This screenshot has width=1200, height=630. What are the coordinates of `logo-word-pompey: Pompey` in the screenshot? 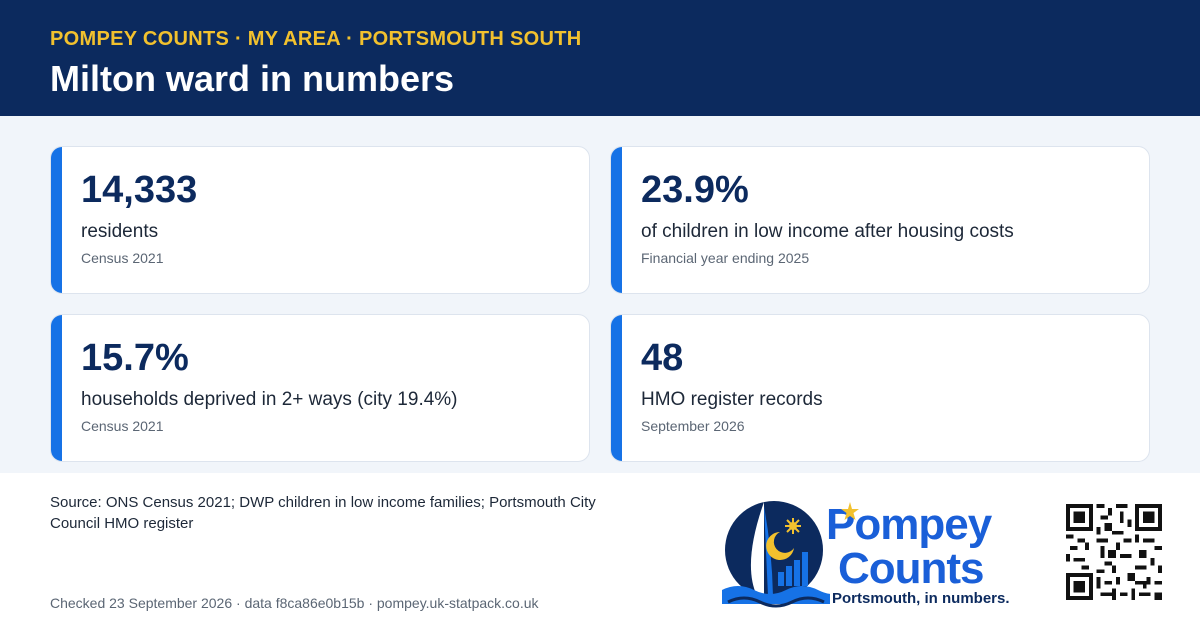 It's located at (909, 524).